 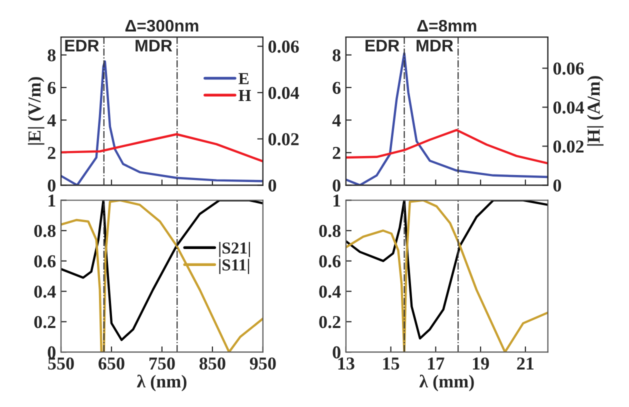 I want to click on y-axis-title: |E| (V/m), so click(x=36, y=111).